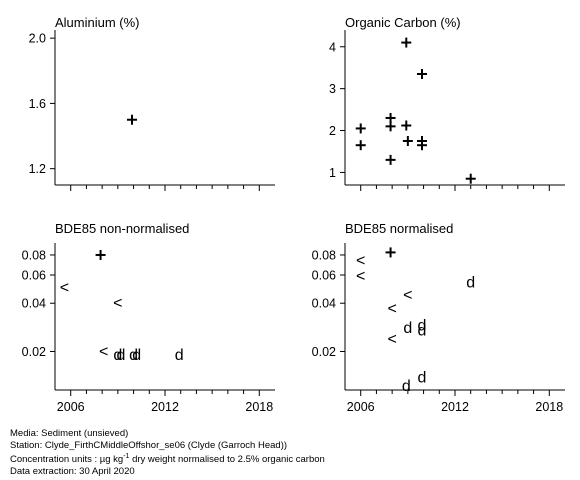 The height and width of the screenshot is (480, 580). Describe the element at coordinates (69, 433) in the screenshot. I see `footer-media: Media: Sediment (unsieved)` at that location.